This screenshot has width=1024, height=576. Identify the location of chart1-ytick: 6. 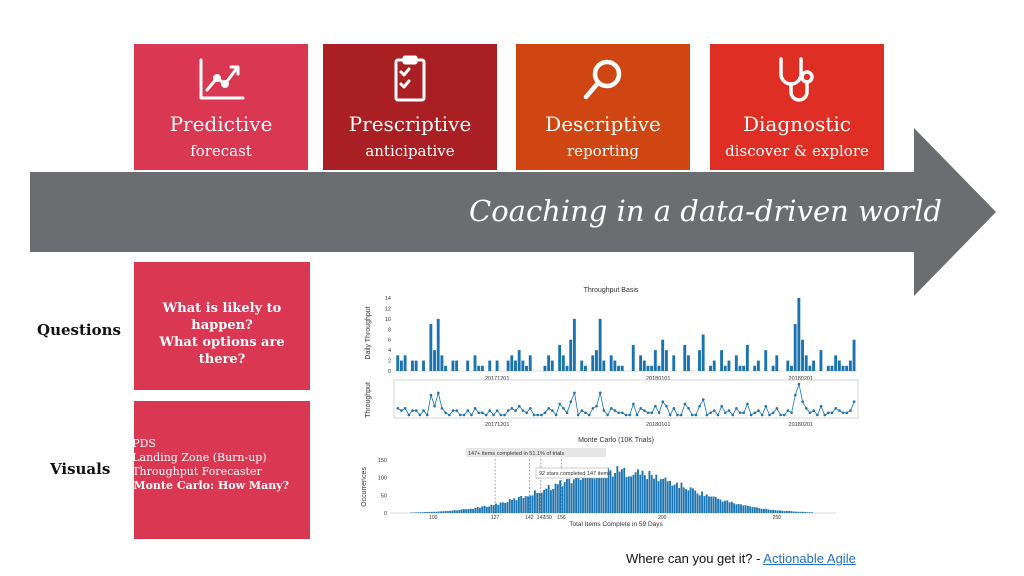
(389, 341).